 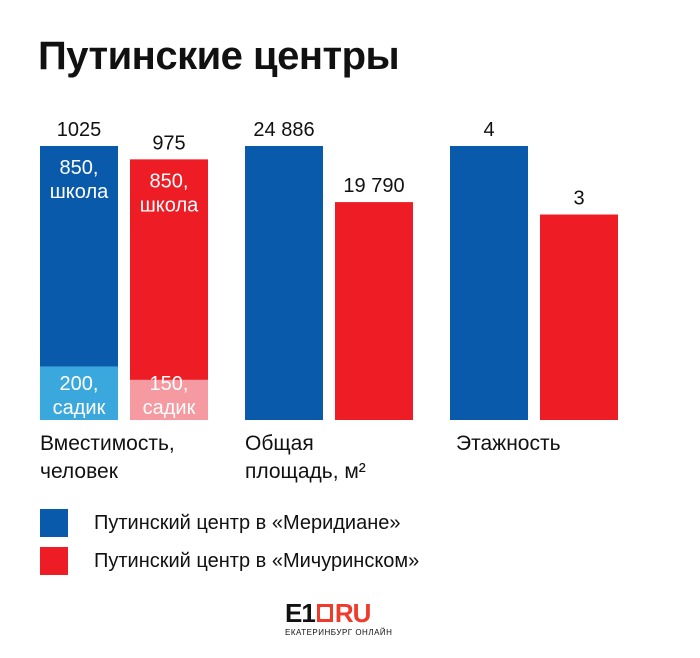 What do you see at coordinates (168, 143) in the screenshot?
I see `value-label-michurinsky-0: 975` at bounding box center [168, 143].